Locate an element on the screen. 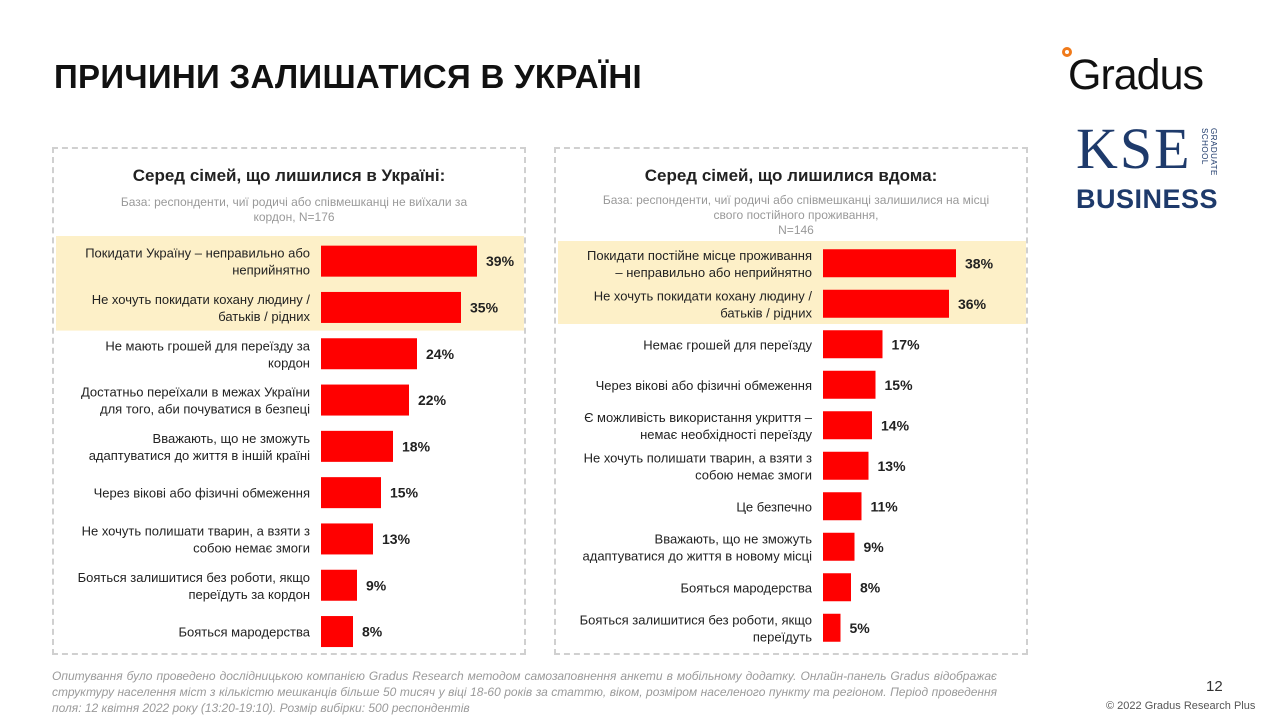 This screenshot has height=720, width=1280. category-label-line: адаптуватися до життя в іншій країні is located at coordinates (199, 455).